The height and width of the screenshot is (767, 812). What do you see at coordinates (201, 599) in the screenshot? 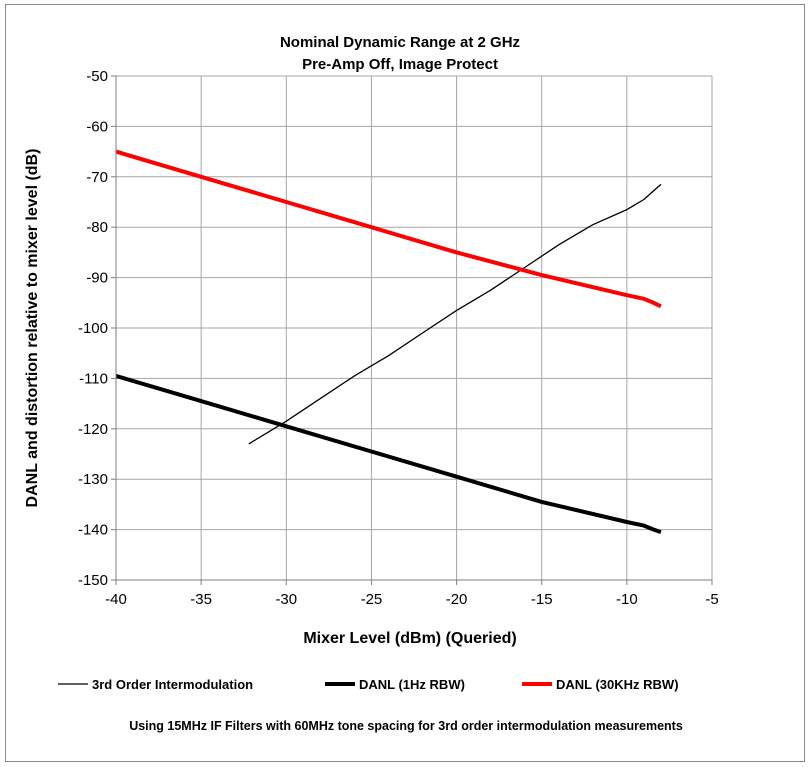
I see `x-tick-label: -35` at bounding box center [201, 599].